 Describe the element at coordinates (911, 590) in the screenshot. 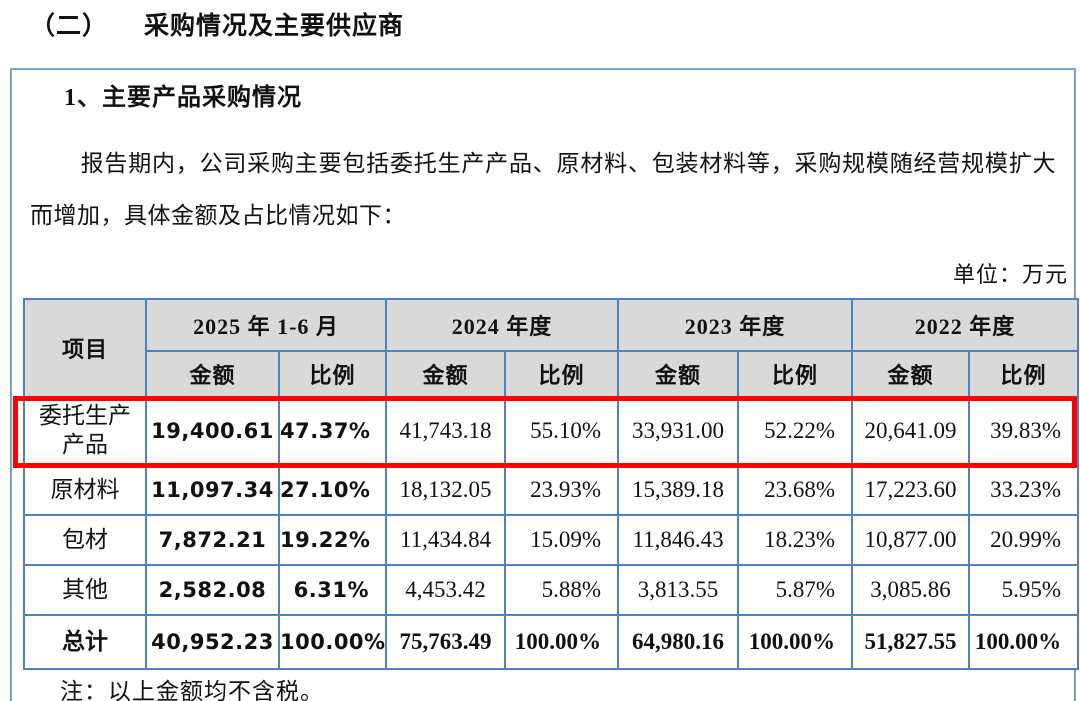

I see `cell-amount: 3,085.86` at that location.